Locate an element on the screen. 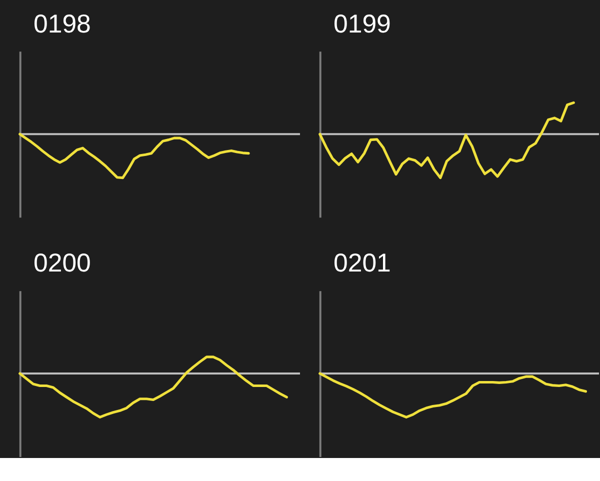 The height and width of the screenshot is (481, 600). chart-title: 0198 is located at coordinates (62, 24).